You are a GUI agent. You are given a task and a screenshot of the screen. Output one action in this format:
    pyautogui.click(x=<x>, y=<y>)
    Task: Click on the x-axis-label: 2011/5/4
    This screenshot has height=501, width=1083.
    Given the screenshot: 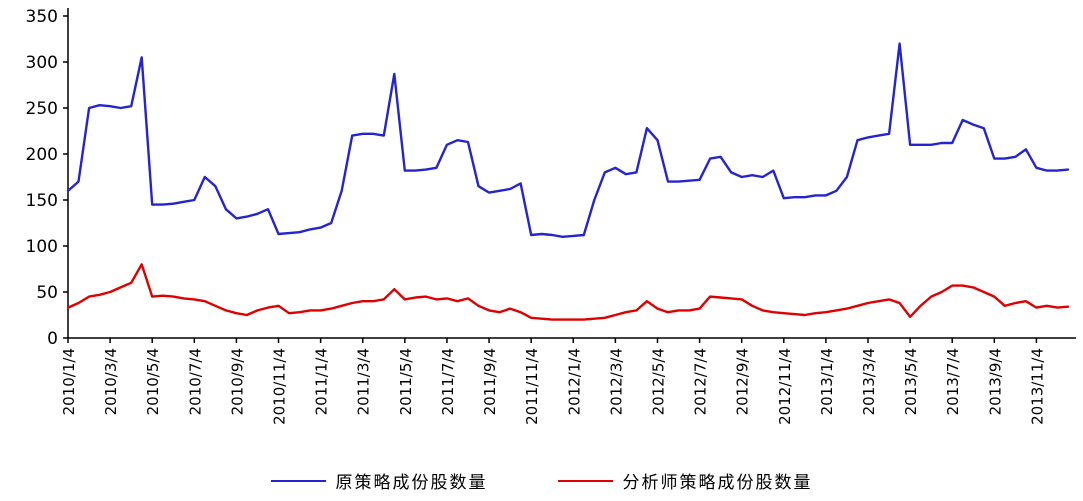 What is the action you would take?
    pyautogui.click(x=406, y=381)
    